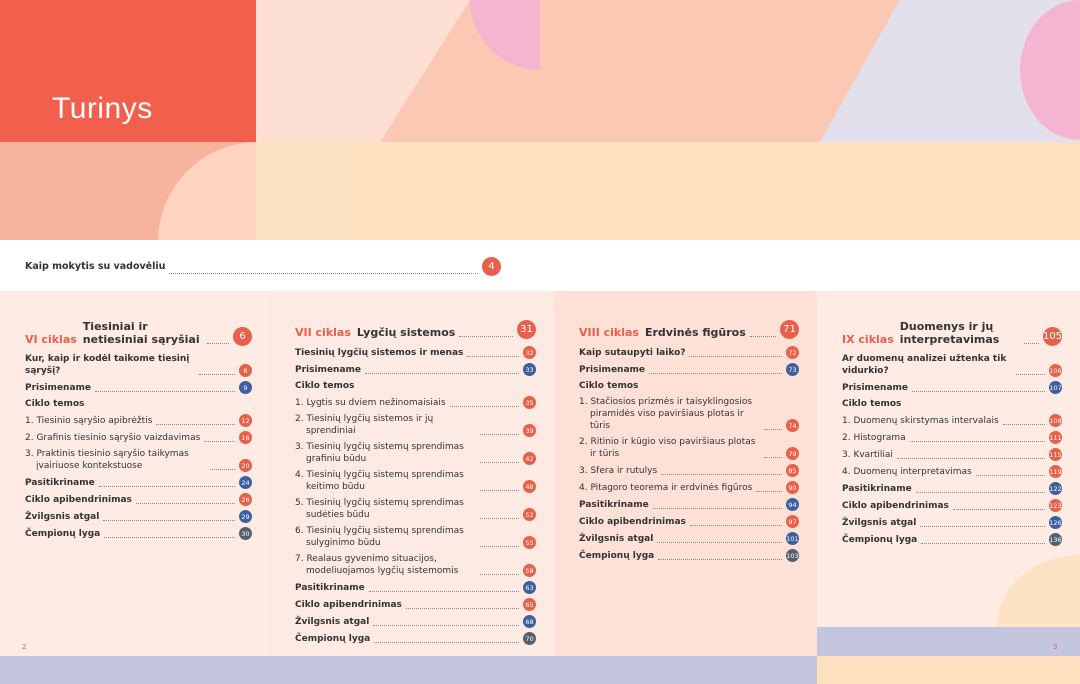 The image size is (1080, 684). Describe the element at coordinates (952, 420) in the screenshot. I see `toc-entry: 1. Duomenų skirstymas intervalais 108` at that location.